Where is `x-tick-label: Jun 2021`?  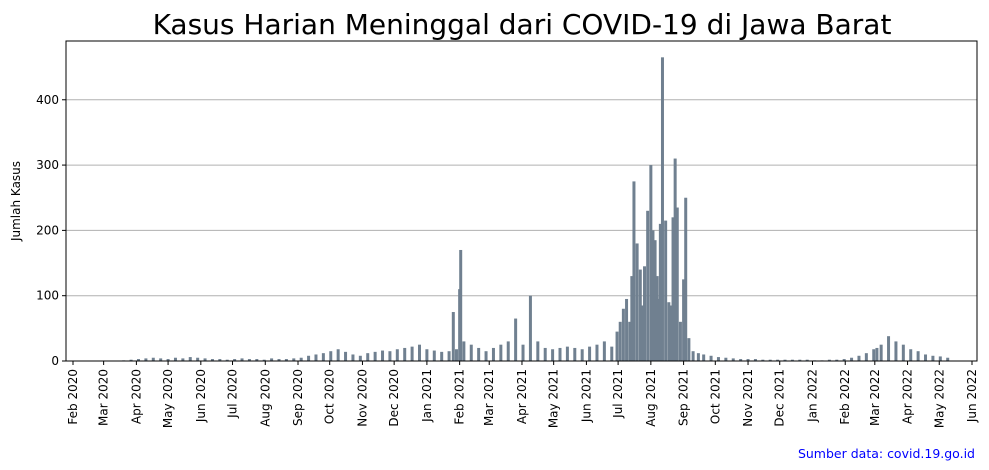
x-tick-label: Jun 2021 is located at coordinates (586, 396).